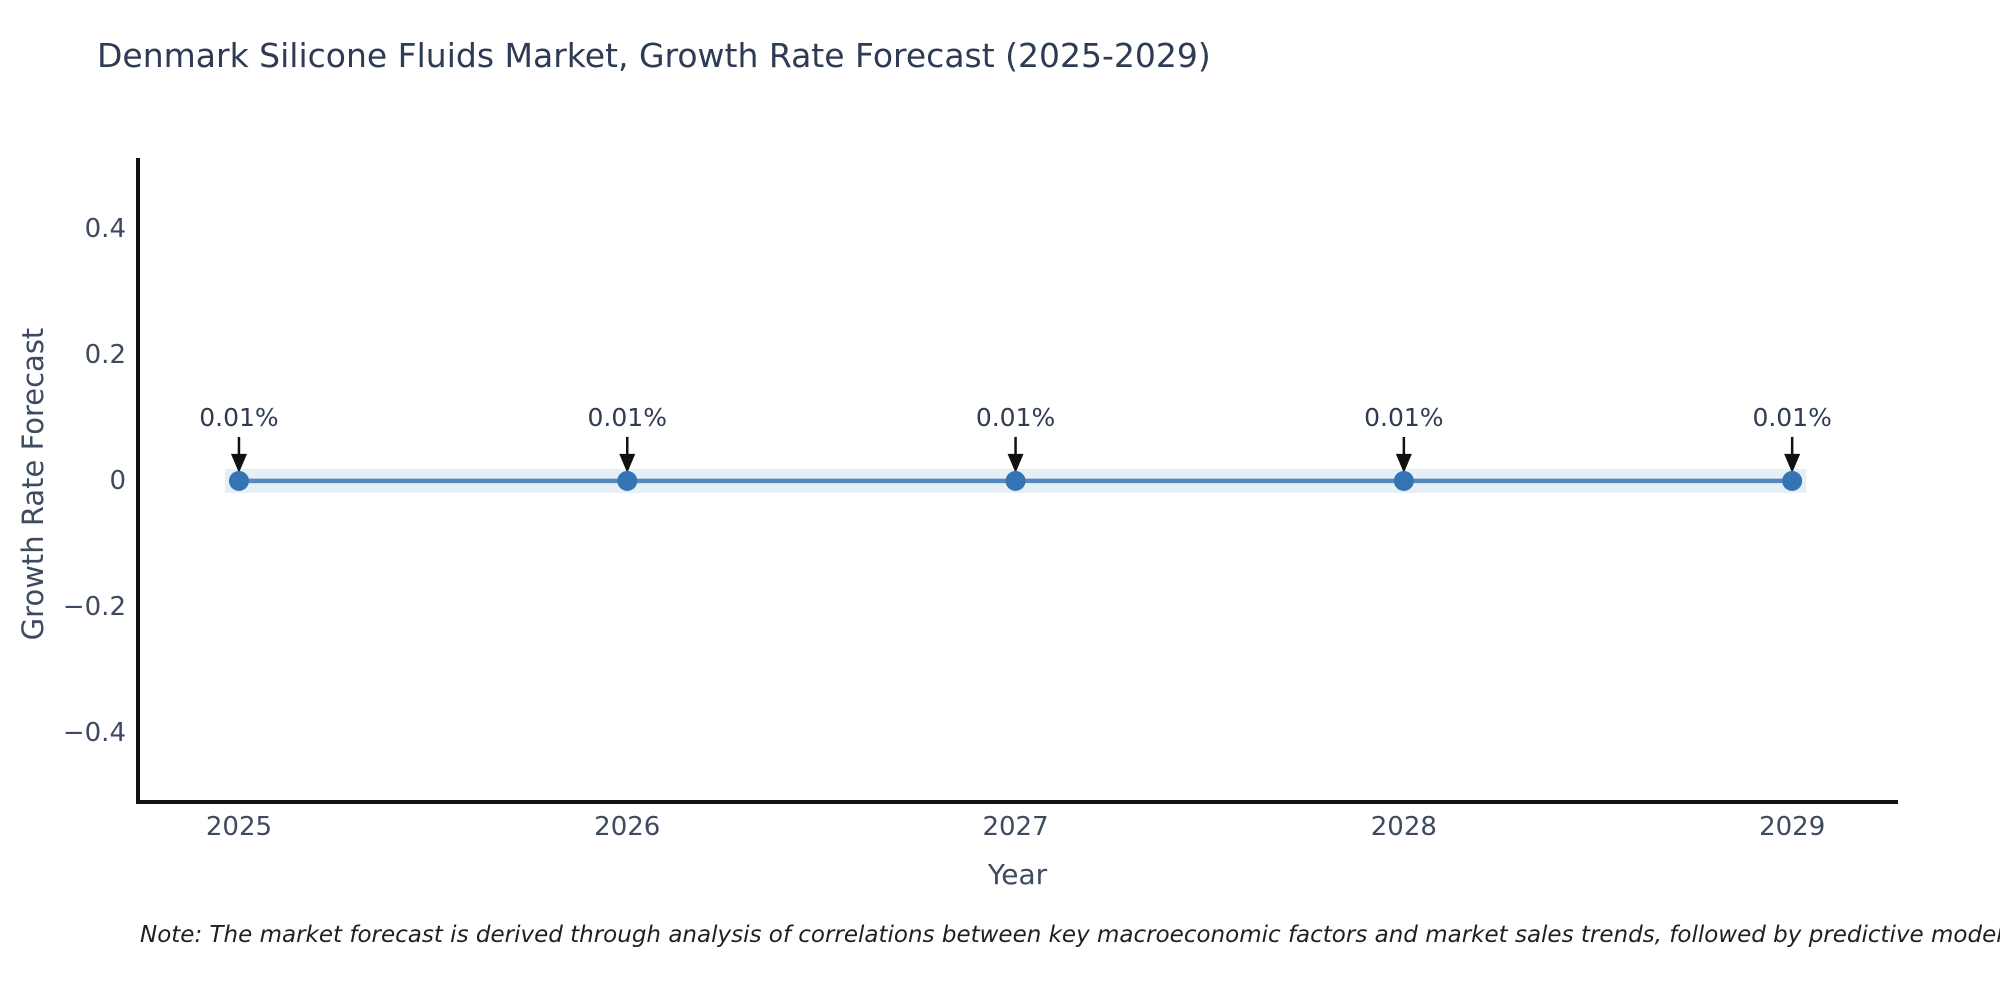  What do you see at coordinates (117, 481) in the screenshot?
I see `y-tick-label: 0` at bounding box center [117, 481].